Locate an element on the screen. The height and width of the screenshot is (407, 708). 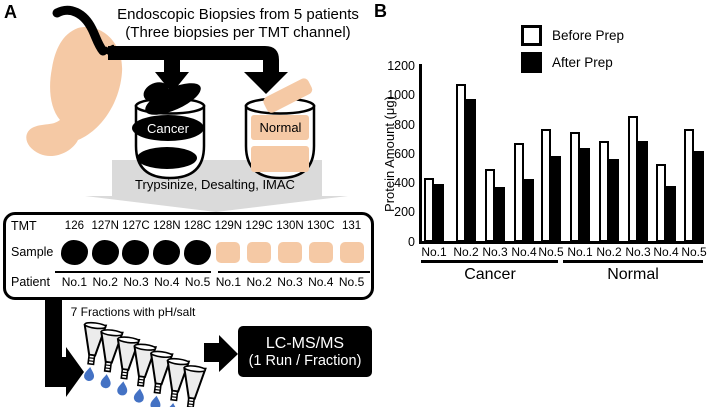
y-tick-label: 200 is located at coordinates (404, 212).